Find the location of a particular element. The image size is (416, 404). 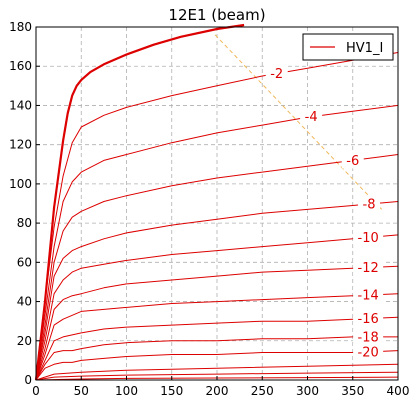

curve-label: -10 is located at coordinates (368, 238).